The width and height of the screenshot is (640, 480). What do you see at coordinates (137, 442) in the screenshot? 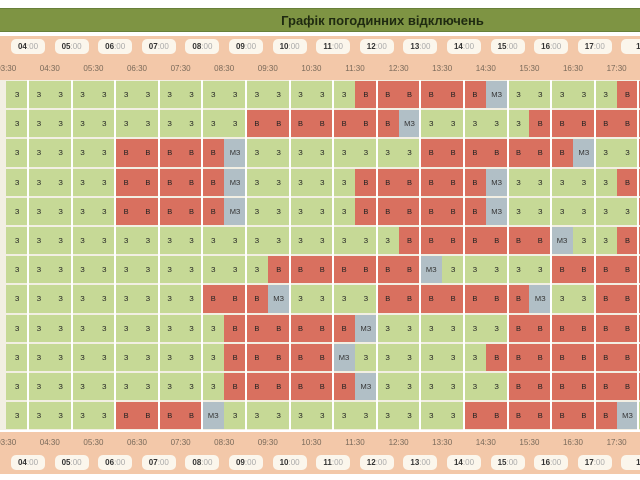
I see `half-hour-label: 06:30` at bounding box center [137, 442].